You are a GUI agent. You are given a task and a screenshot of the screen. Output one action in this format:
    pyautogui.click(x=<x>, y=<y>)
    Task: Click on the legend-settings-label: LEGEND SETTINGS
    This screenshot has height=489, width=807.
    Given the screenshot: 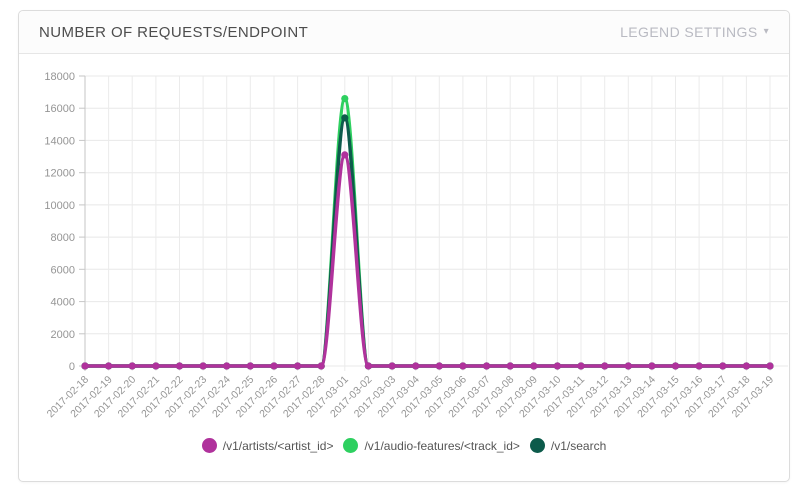 What is the action you would take?
    pyautogui.click(x=689, y=32)
    